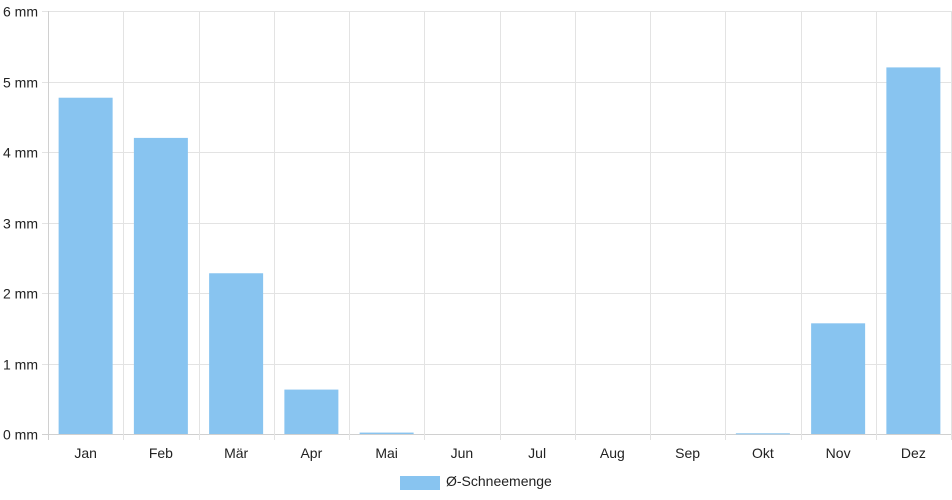 The height and width of the screenshot is (500, 952). What do you see at coordinates (20, 435) in the screenshot?
I see `y-tick-label: 0 mm` at bounding box center [20, 435].